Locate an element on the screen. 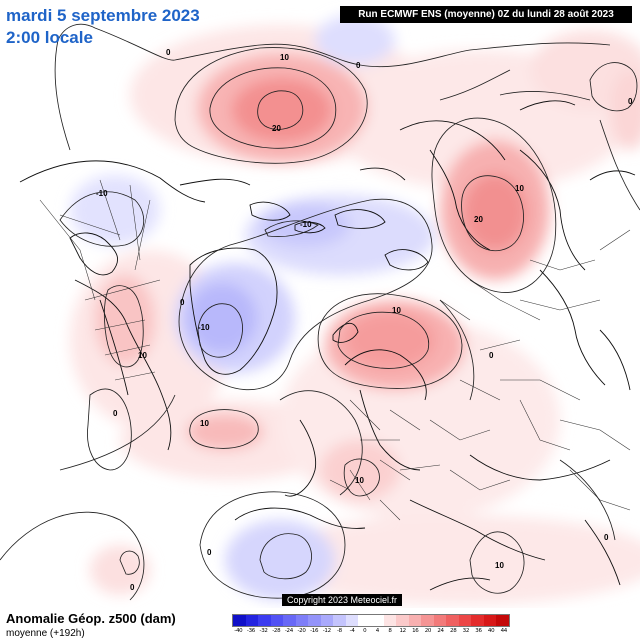 Image resolution: width=640 pixels, height=640 pixels. legend-tick-label: 8 is located at coordinates (390, 631).